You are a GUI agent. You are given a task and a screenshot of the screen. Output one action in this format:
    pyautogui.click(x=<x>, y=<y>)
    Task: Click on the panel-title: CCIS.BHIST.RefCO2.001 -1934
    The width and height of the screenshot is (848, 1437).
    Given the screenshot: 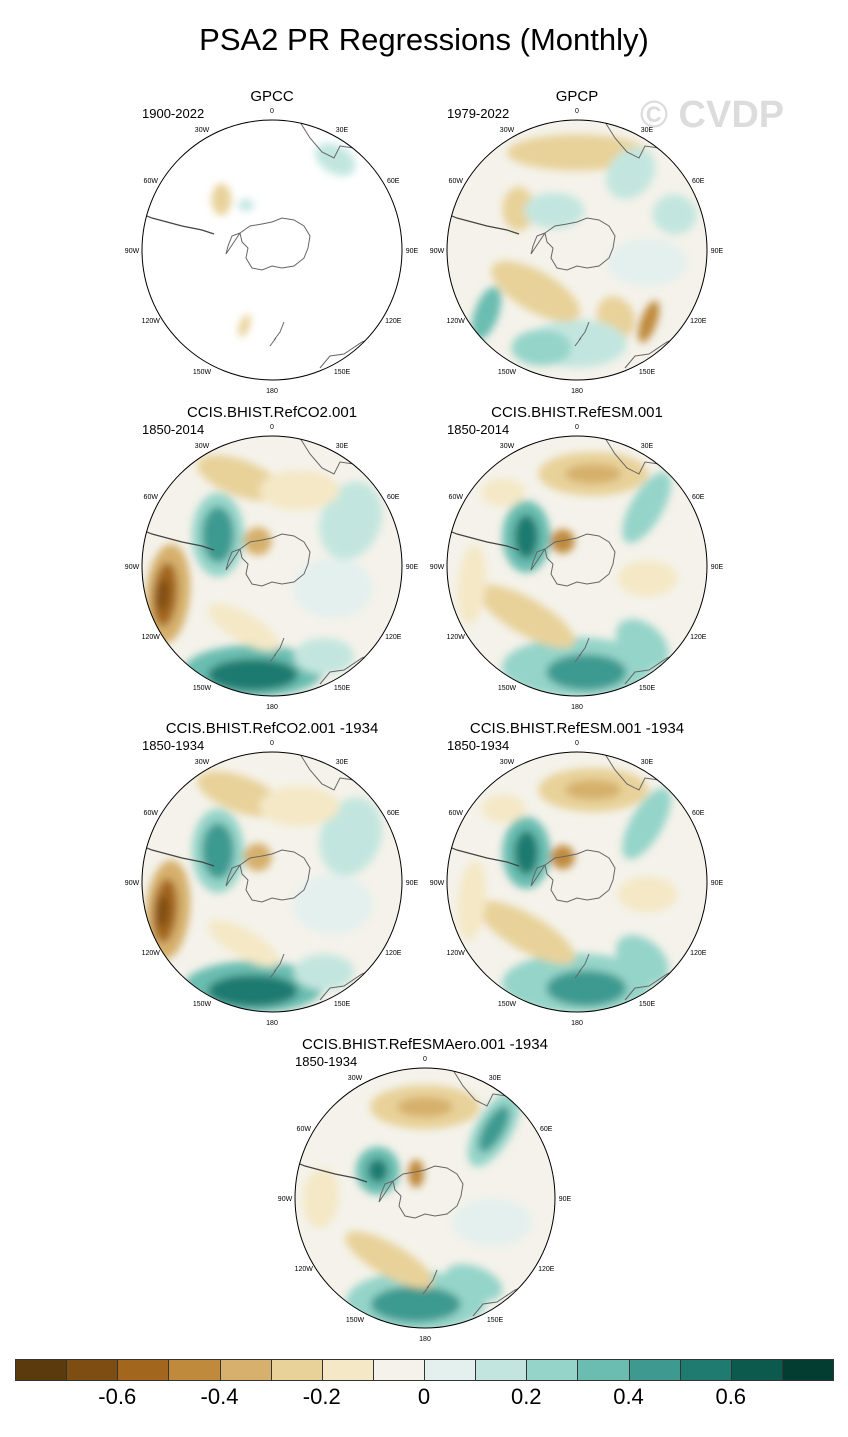 What is the action you would take?
    pyautogui.click(x=272, y=728)
    